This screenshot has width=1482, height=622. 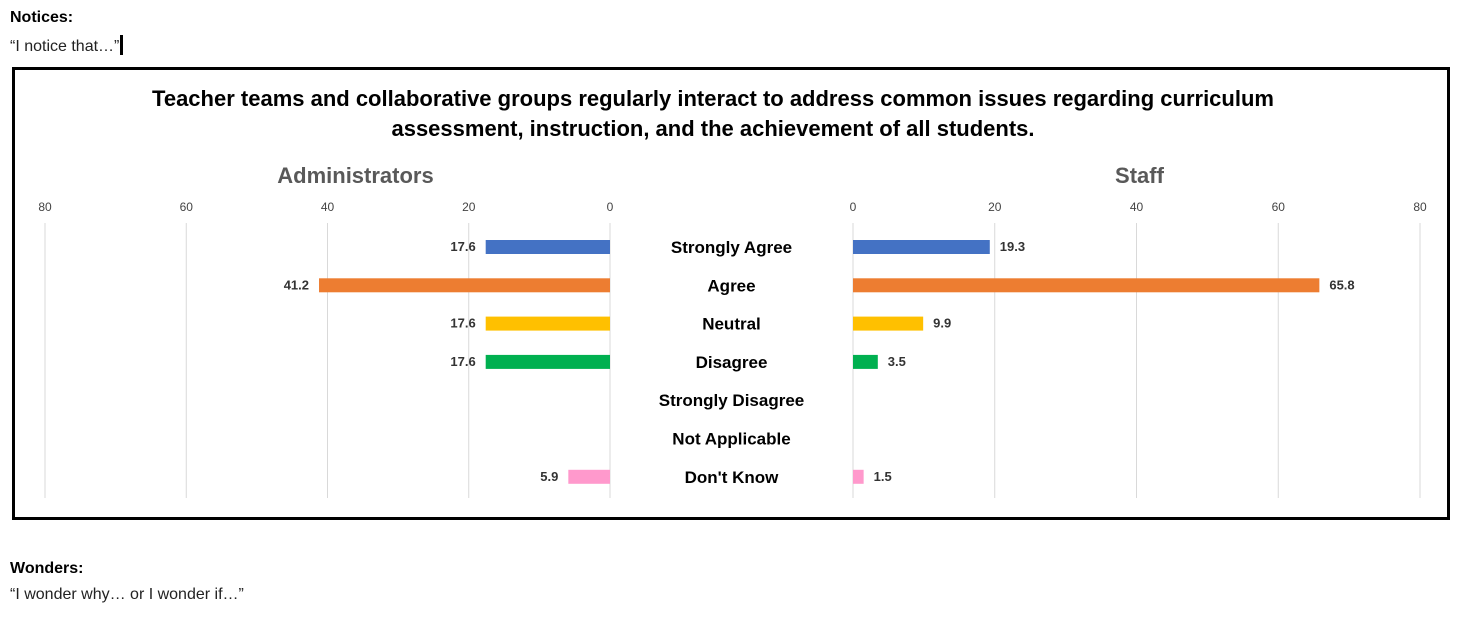 What do you see at coordinates (995, 207) in the screenshot?
I see `tick-label-right: 20` at bounding box center [995, 207].